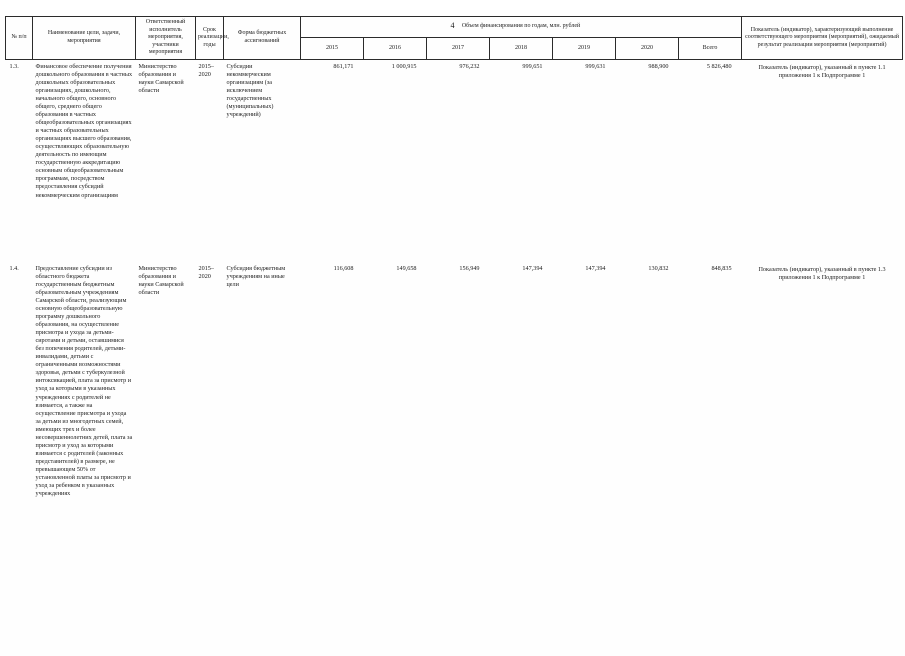 Image resolution: width=905 pixels, height=656 pixels. What do you see at coordinates (658, 66) in the screenshot?
I see `cell-value-2020: 988,900` at bounding box center [658, 66].